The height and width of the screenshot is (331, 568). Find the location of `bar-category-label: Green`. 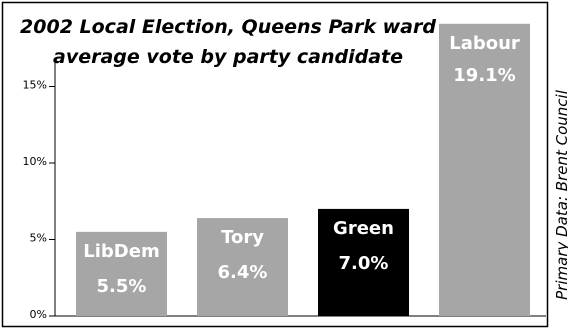

bar-category-label: Green is located at coordinates (363, 228).